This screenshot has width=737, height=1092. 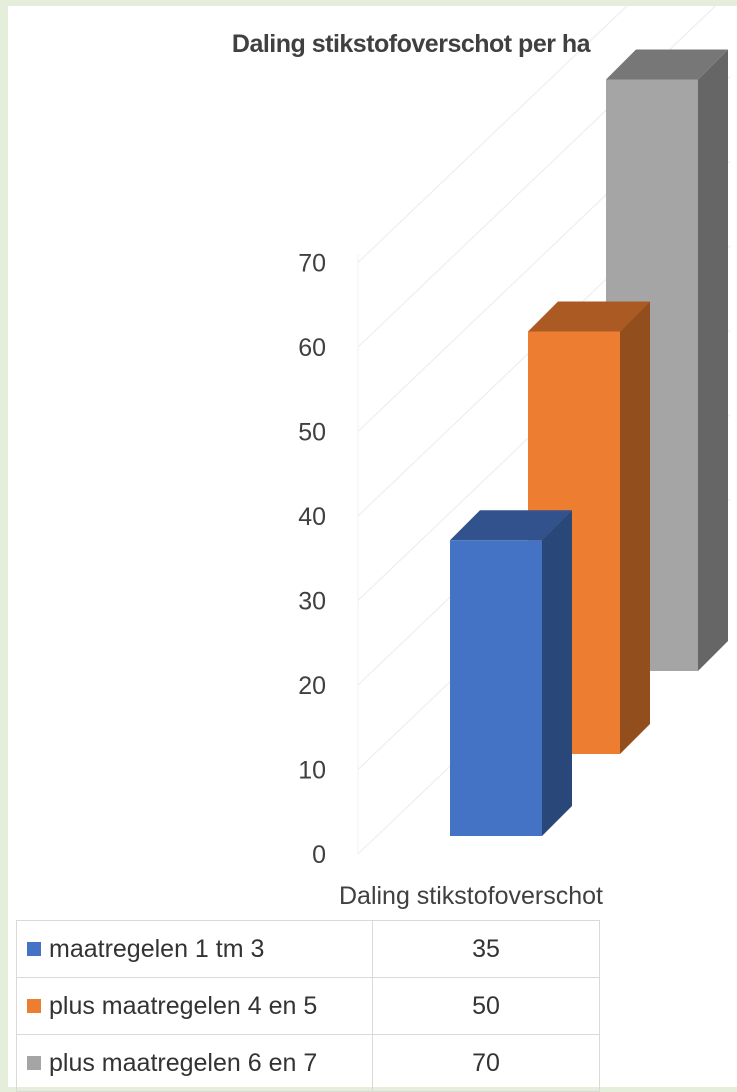 I want to click on series-value: 50, so click(x=486, y=1006).